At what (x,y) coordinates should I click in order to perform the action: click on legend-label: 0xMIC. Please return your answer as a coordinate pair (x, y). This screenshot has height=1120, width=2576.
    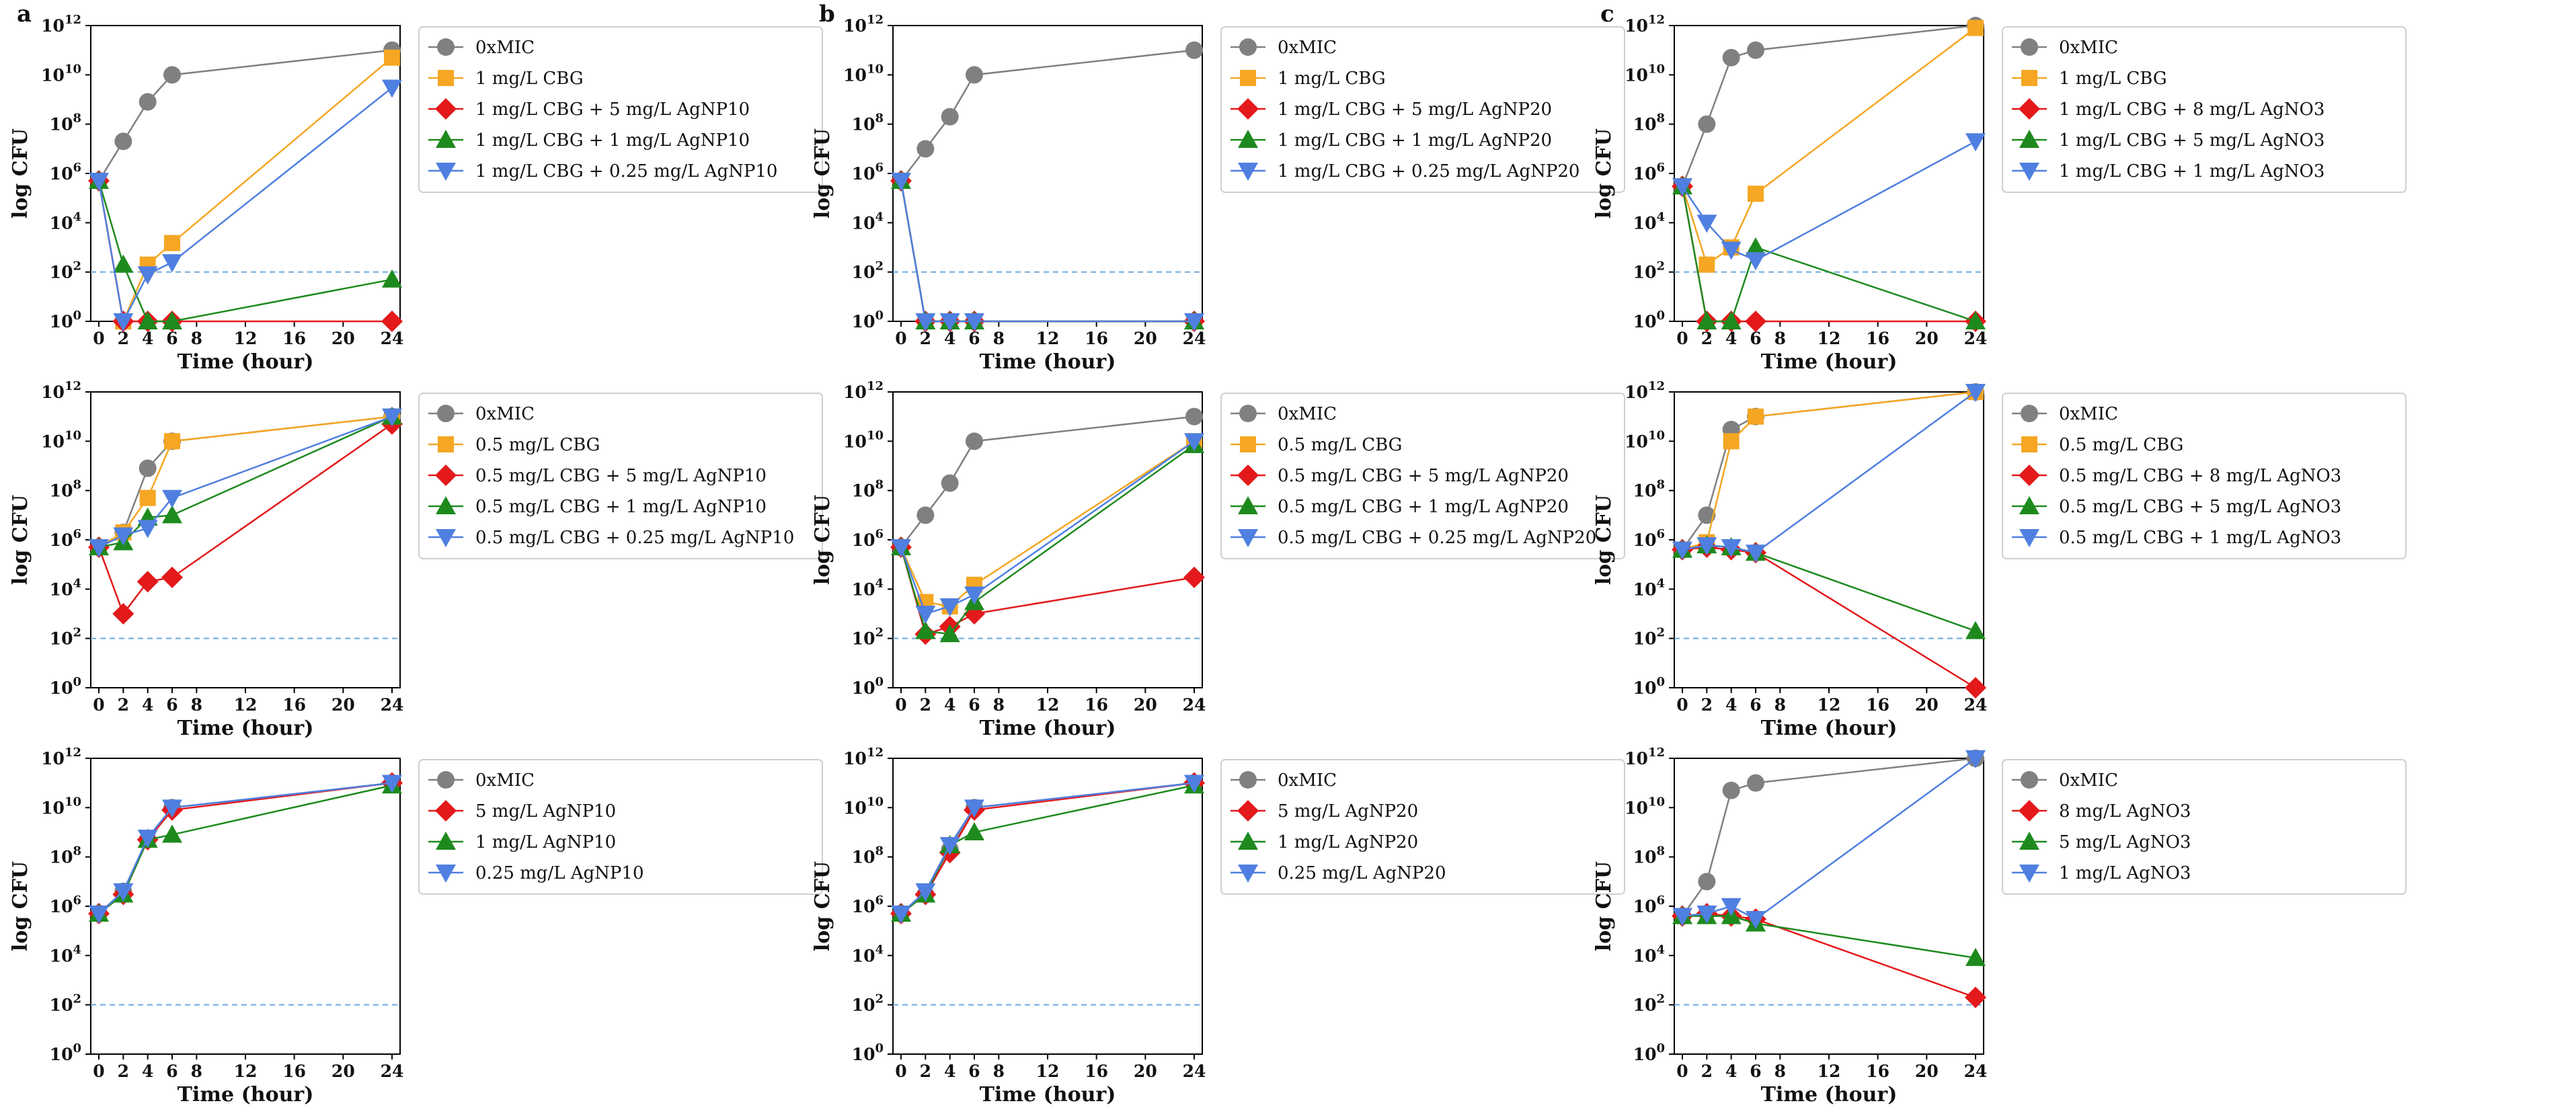
    Looking at the image, I should click on (505, 48).